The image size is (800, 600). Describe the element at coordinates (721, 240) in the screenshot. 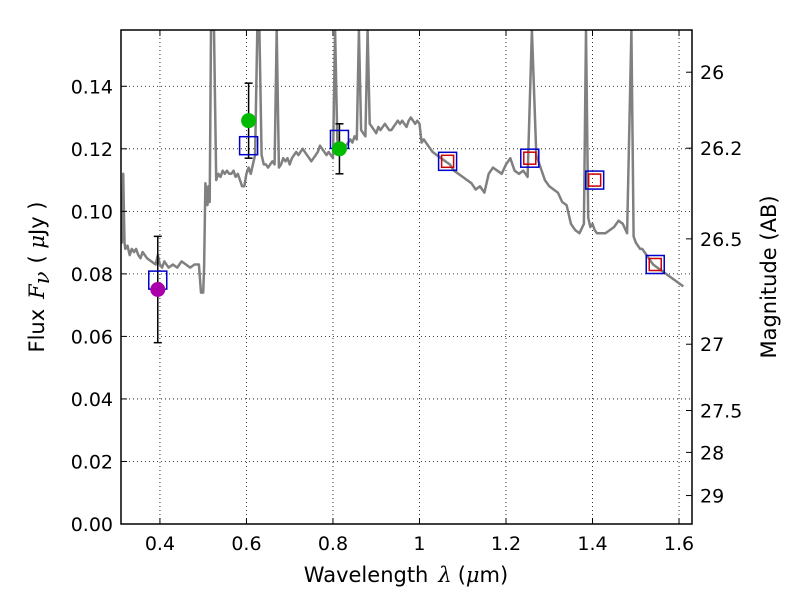

I see `y2-tick-label: 26.5` at that location.